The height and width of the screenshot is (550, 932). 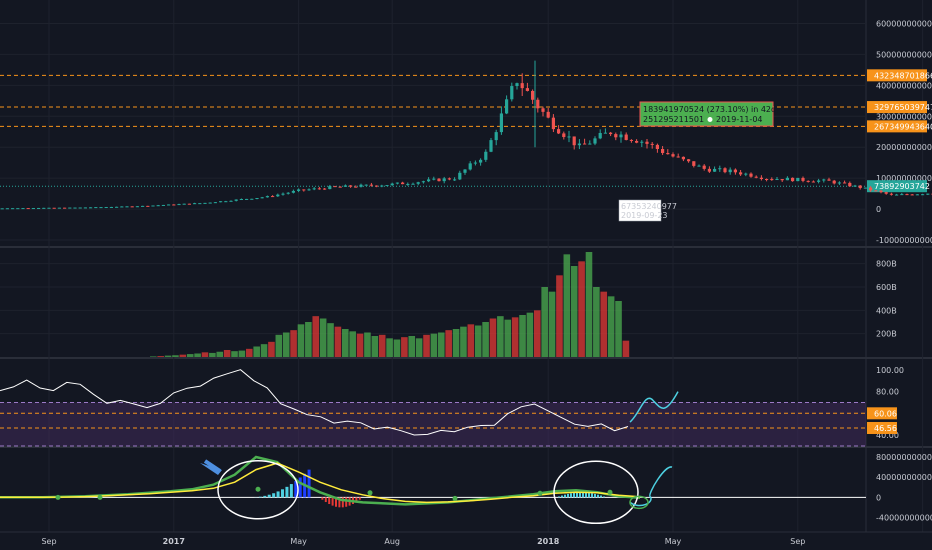 What do you see at coordinates (673, 119) in the screenshot?
I see `projection-sub-value: 251295211501` at bounding box center [673, 119].